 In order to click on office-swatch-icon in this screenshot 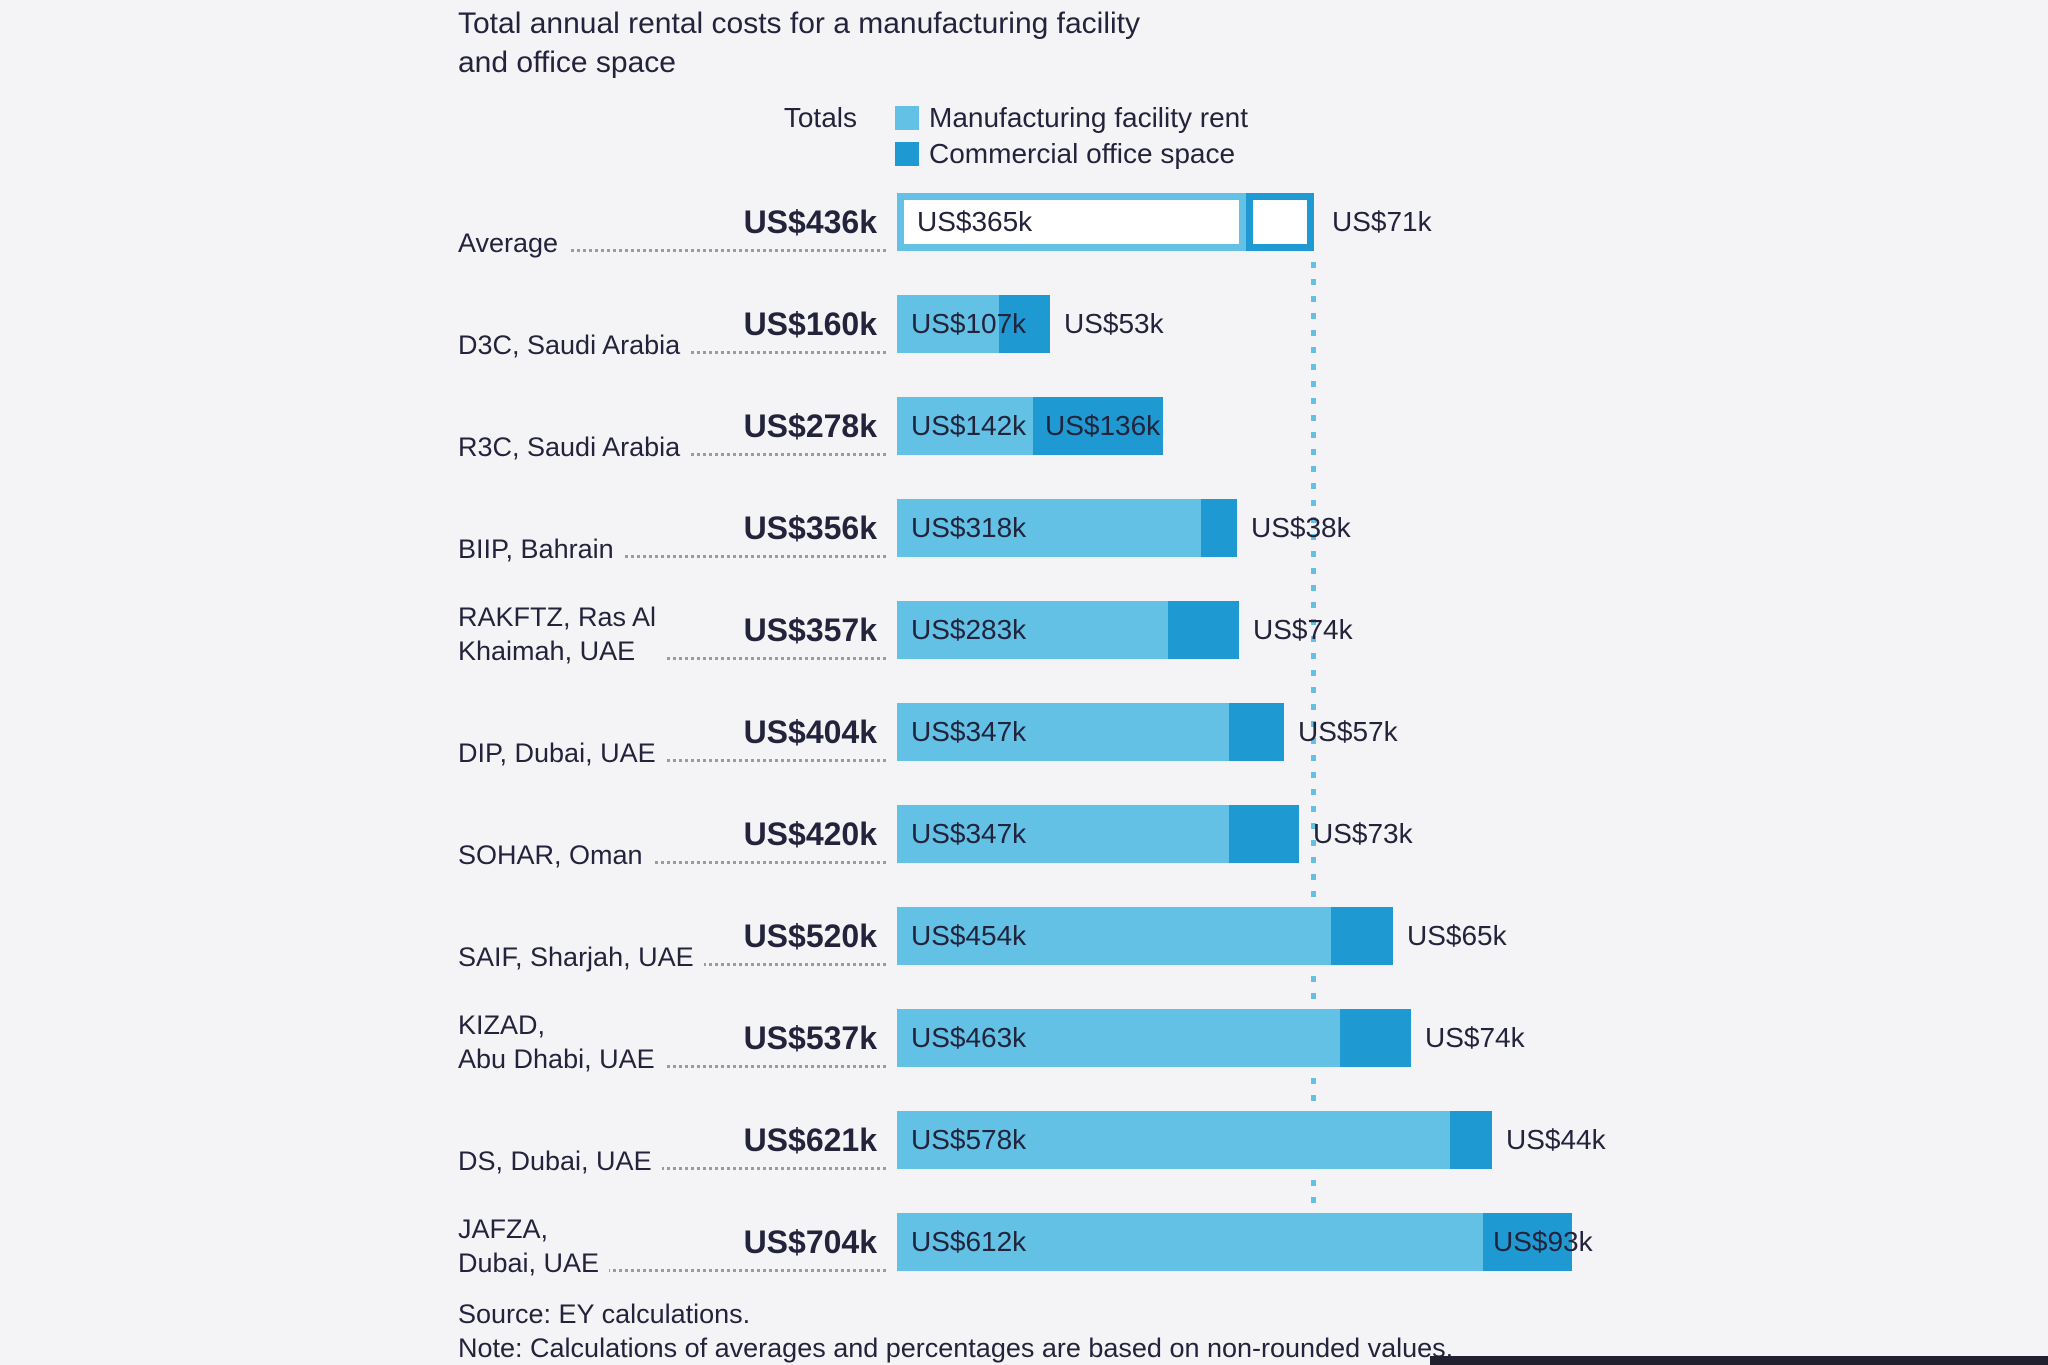, I will do `click(907, 154)`.